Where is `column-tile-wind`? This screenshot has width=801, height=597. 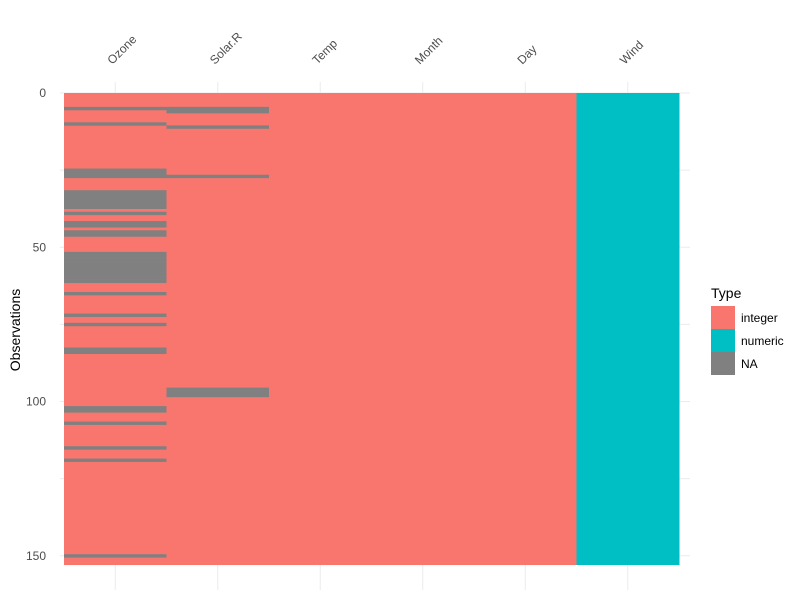
column-tile-wind is located at coordinates (628, 329).